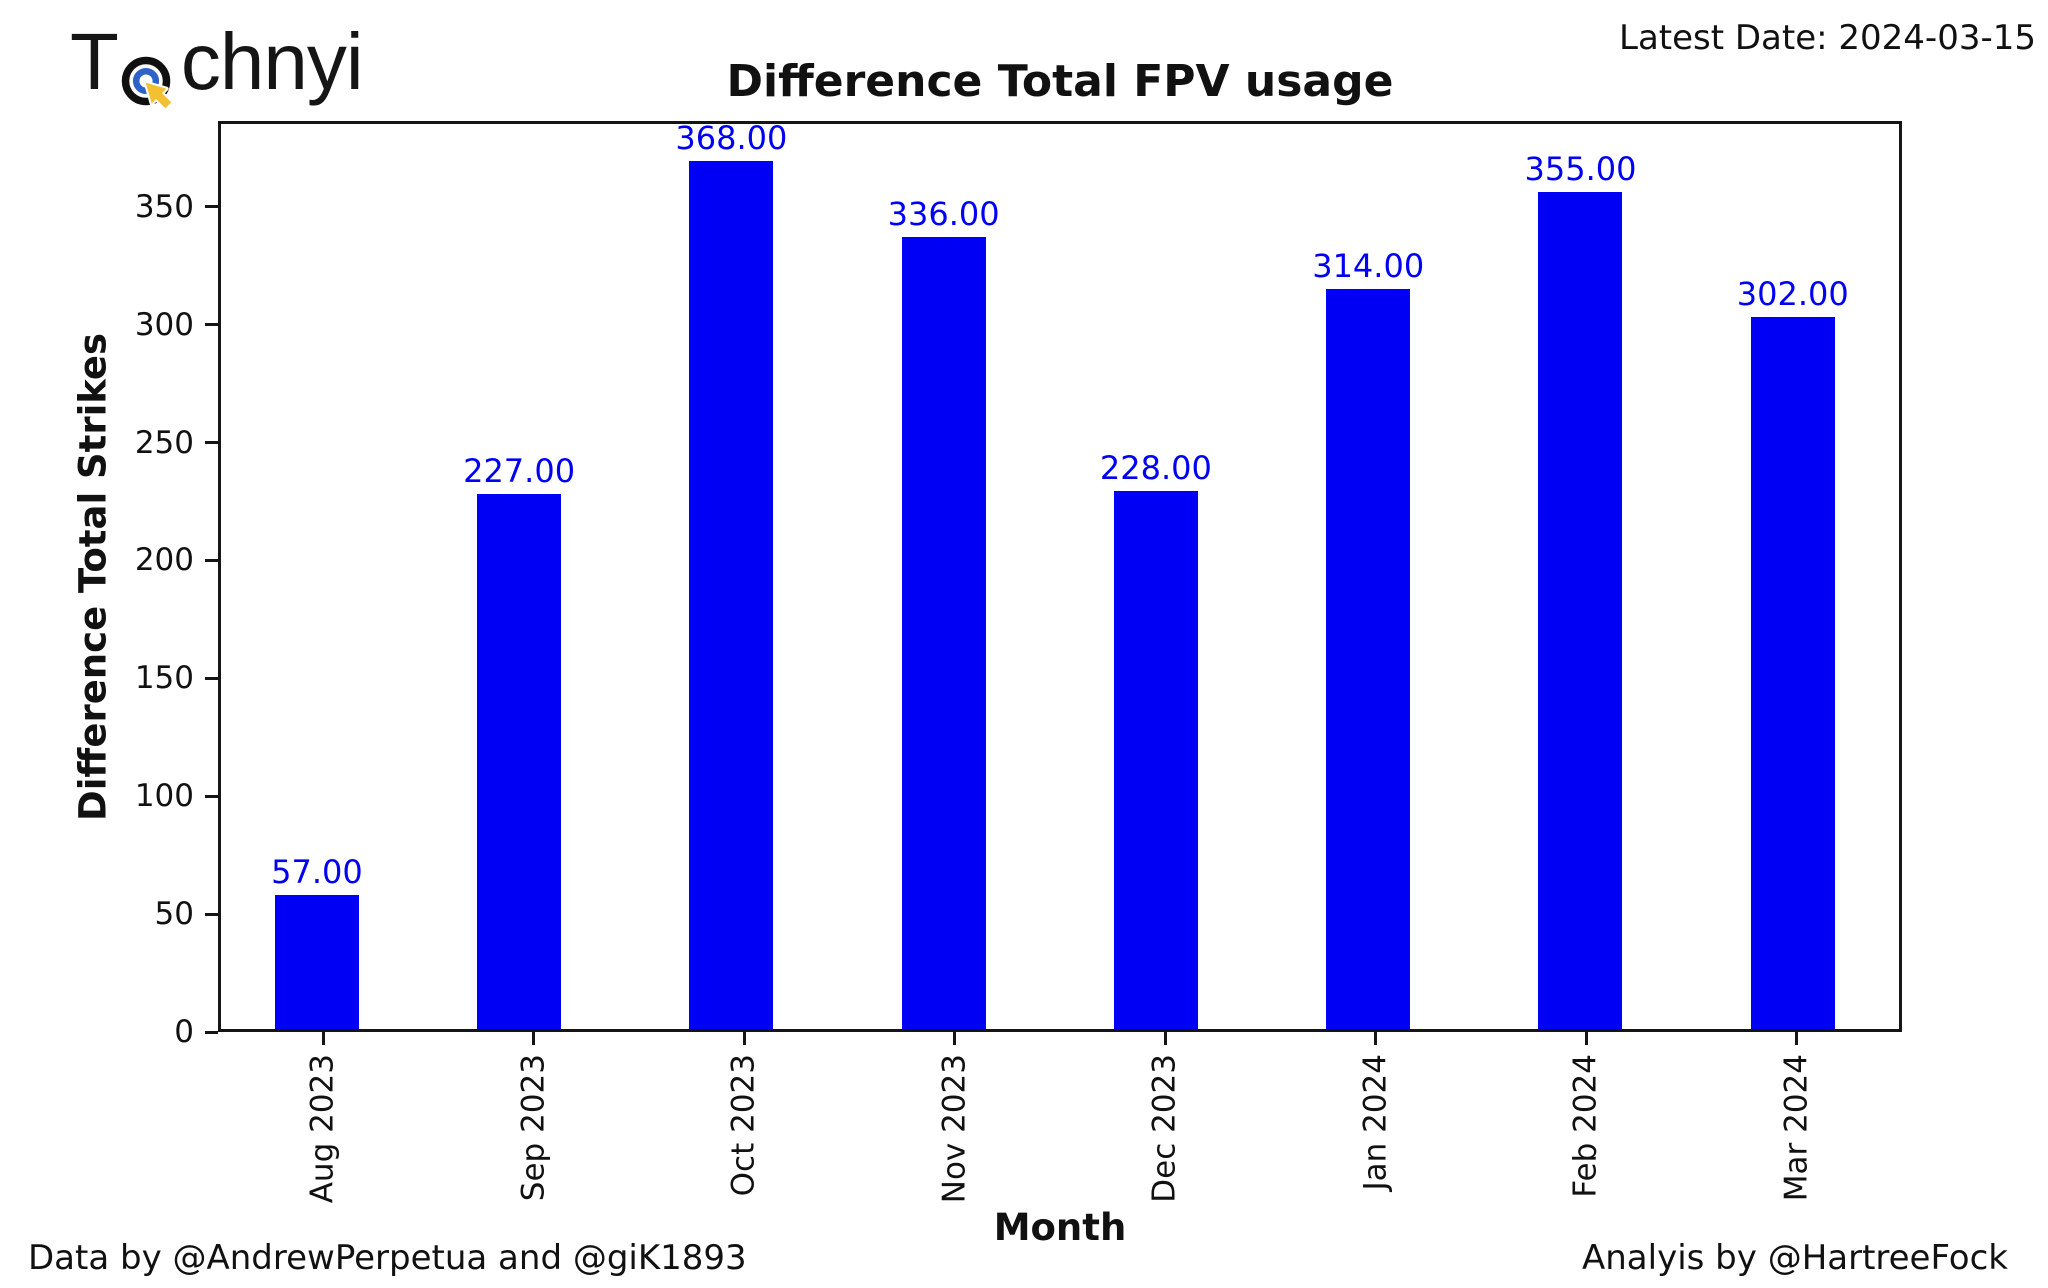 The width and height of the screenshot is (2048, 1288). I want to click on bar-value-label: 227.00, so click(519, 470).